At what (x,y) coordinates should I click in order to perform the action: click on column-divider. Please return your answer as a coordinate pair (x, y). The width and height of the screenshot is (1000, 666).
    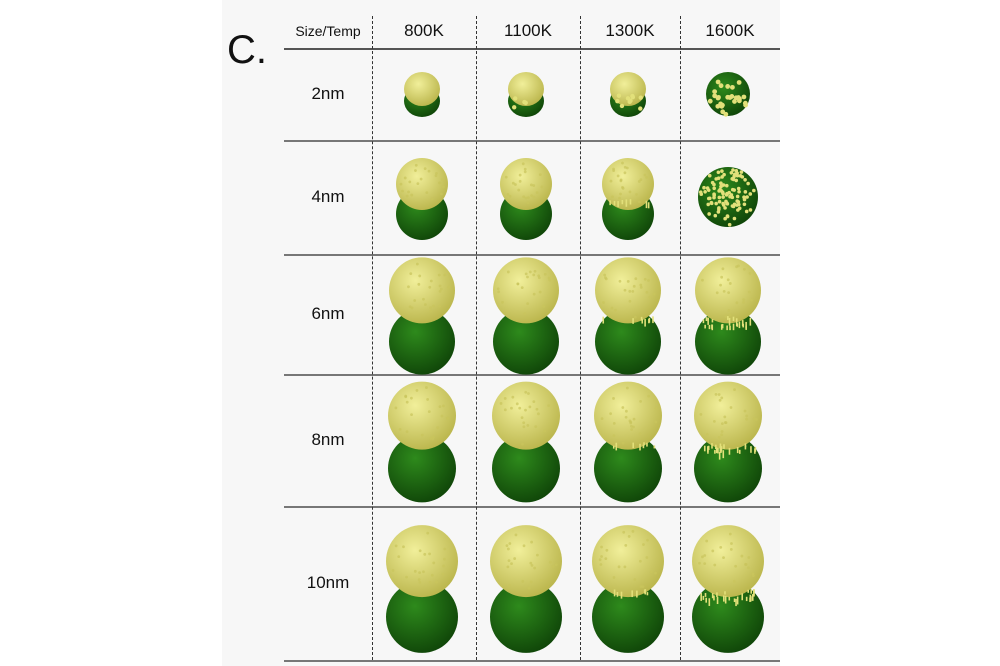
    Looking at the image, I should click on (372, 338).